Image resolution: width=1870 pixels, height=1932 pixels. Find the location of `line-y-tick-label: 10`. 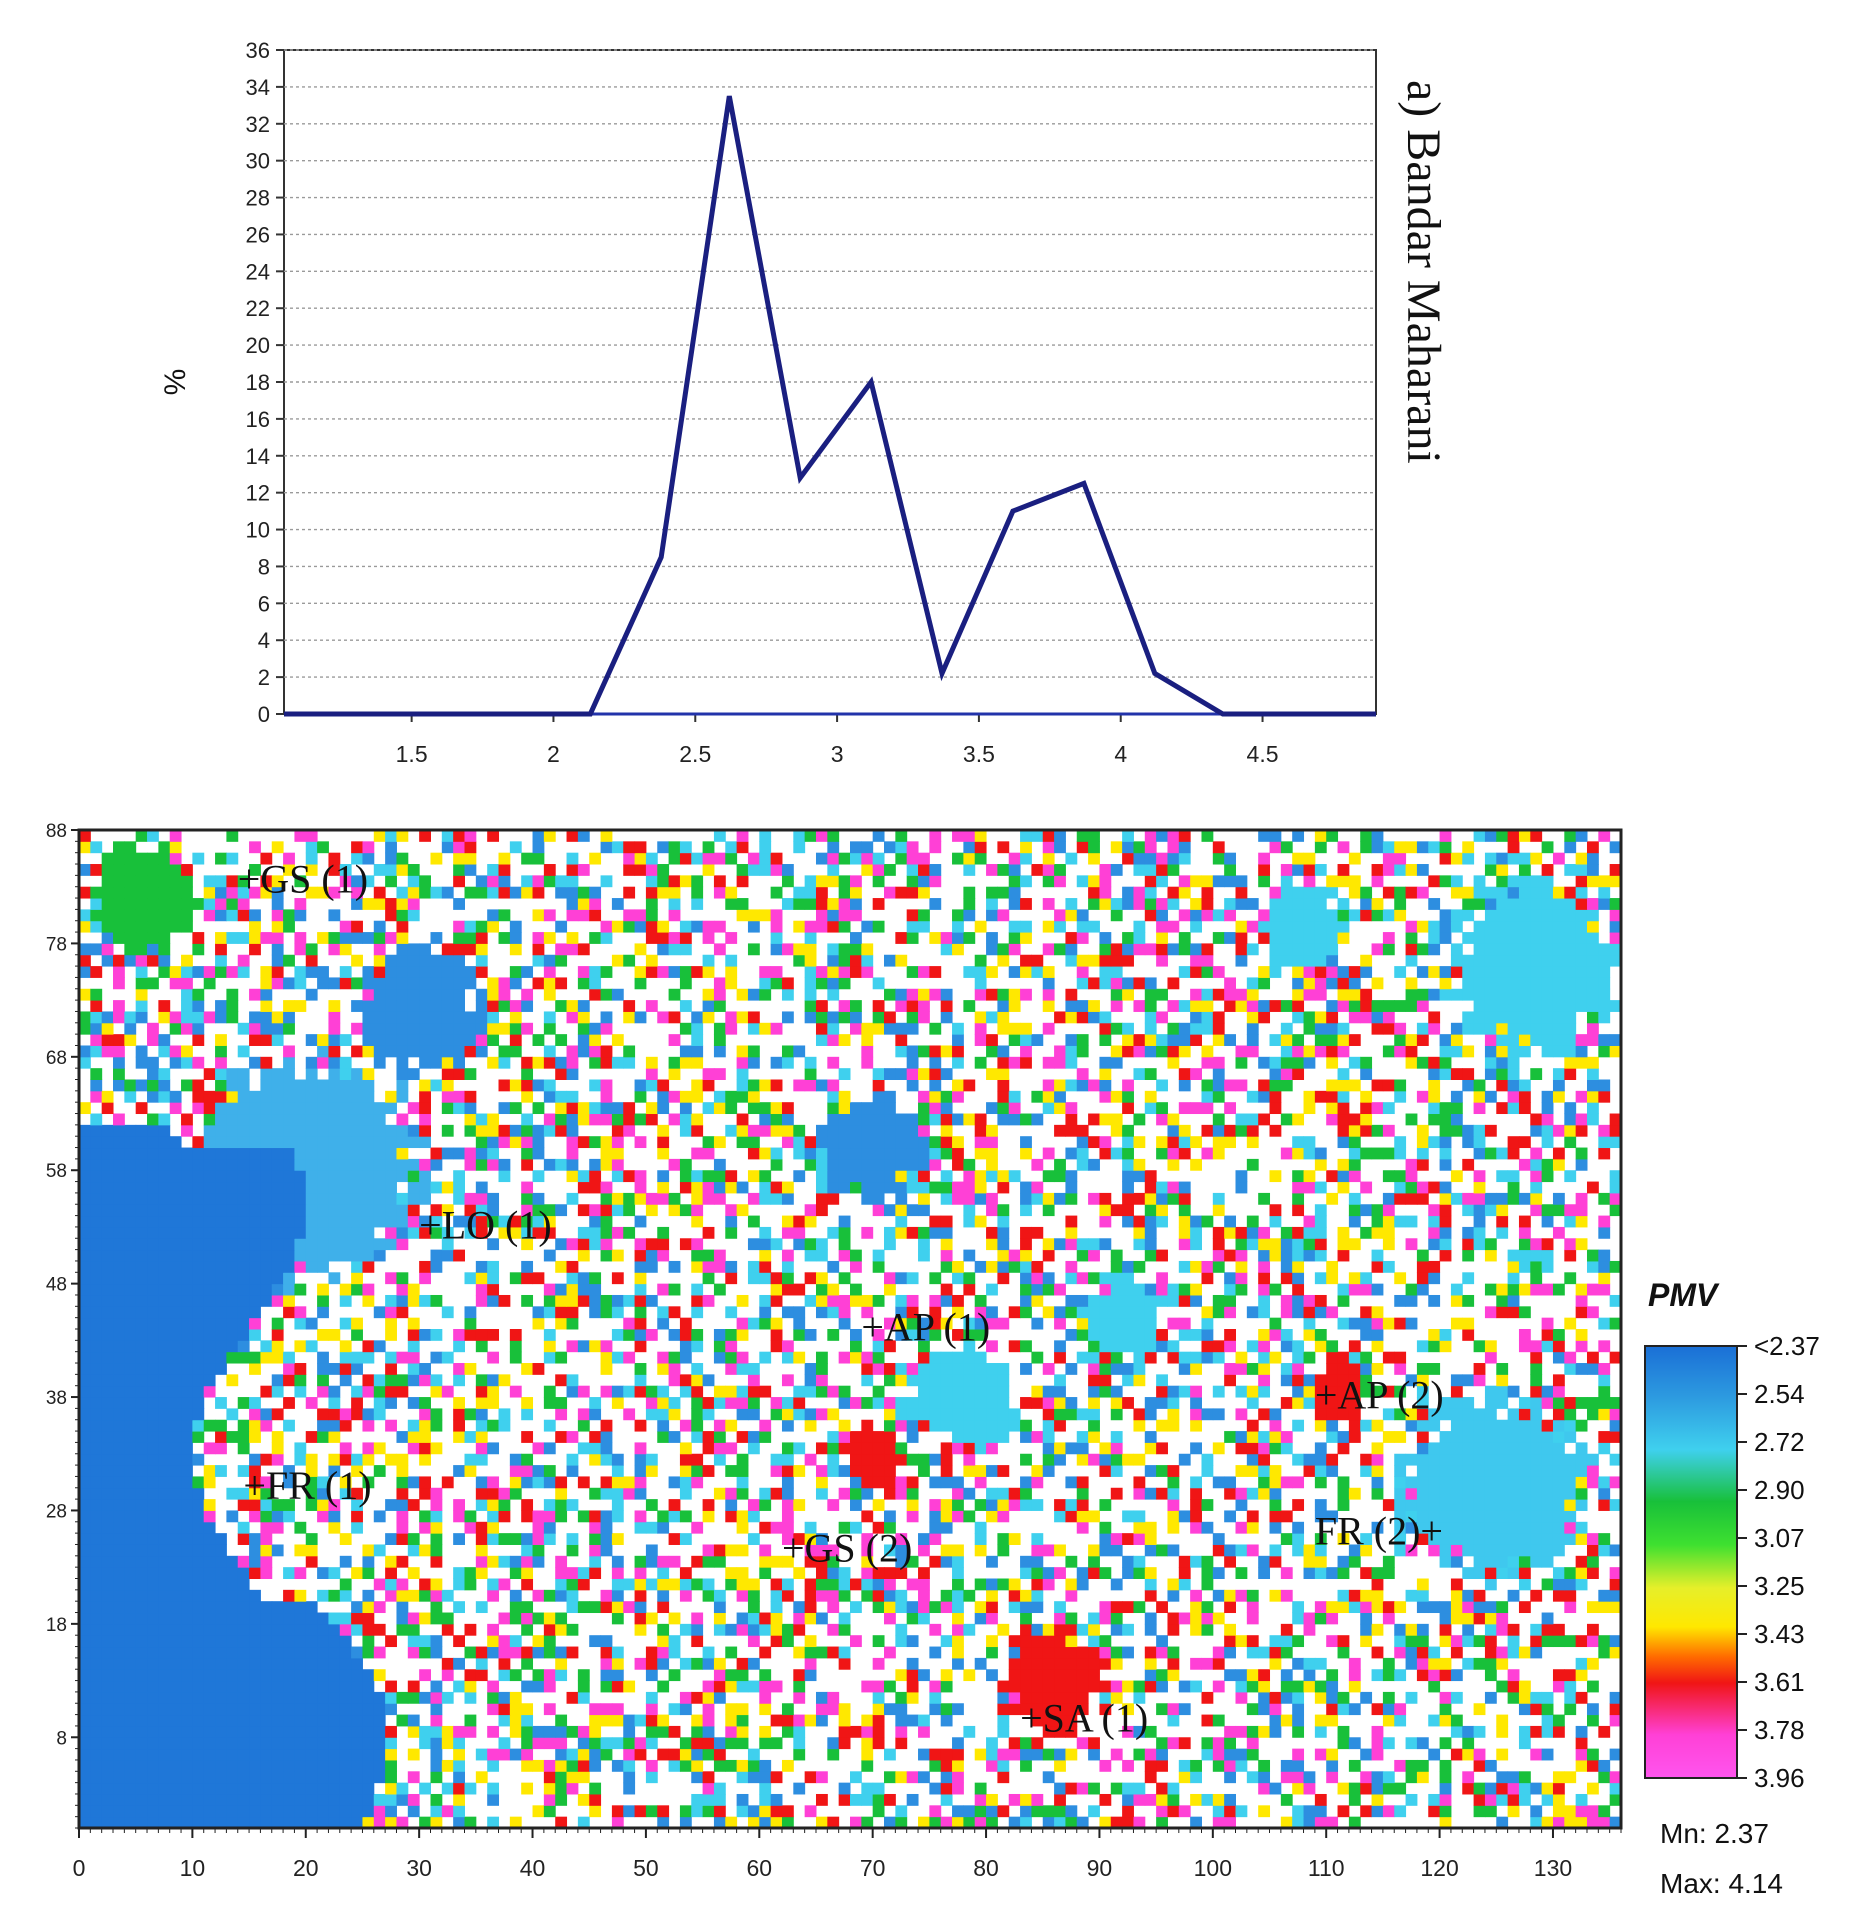

line-y-tick-label: 10 is located at coordinates (258, 530).